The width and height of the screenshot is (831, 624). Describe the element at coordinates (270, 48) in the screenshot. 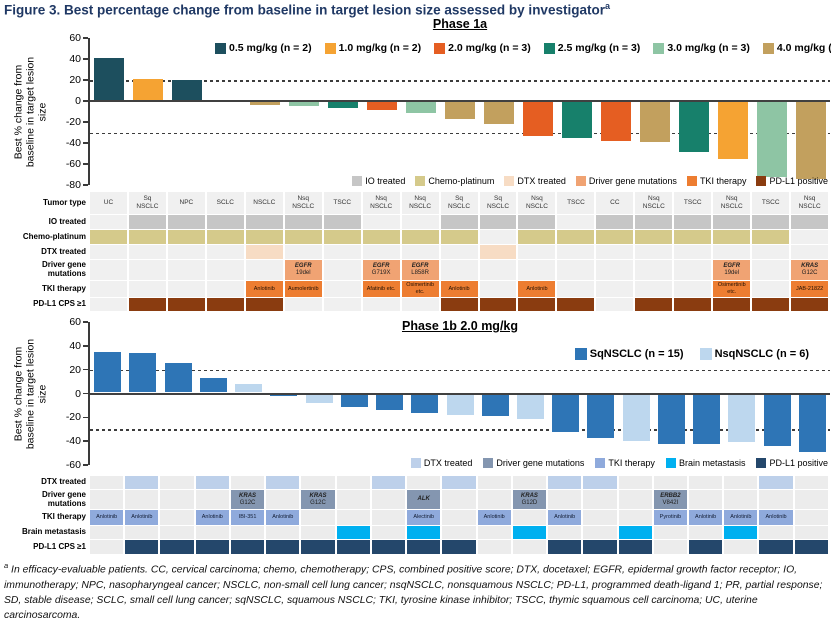

I see `legend-label: 0.5 mg/kg (n = 2)` at that location.